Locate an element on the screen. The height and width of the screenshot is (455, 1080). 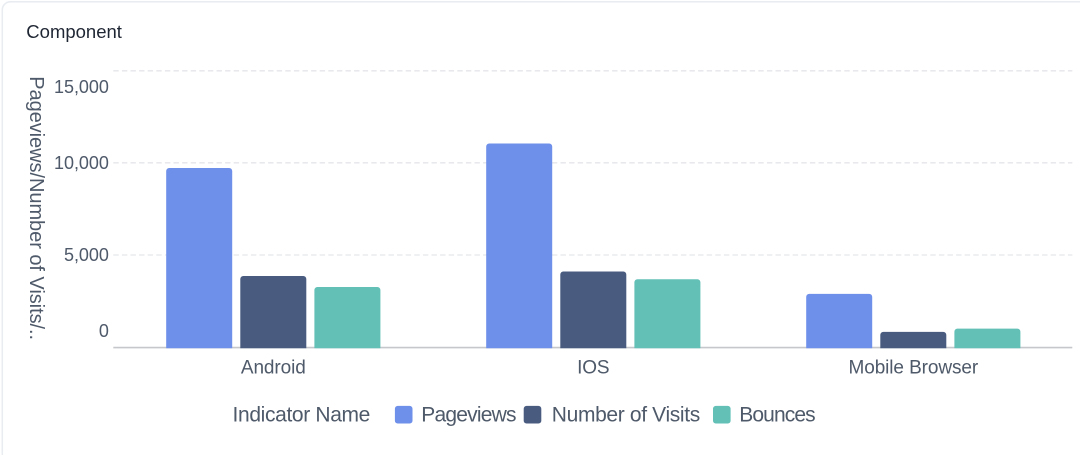
svg-text: Number of Visits is located at coordinates (626, 414).